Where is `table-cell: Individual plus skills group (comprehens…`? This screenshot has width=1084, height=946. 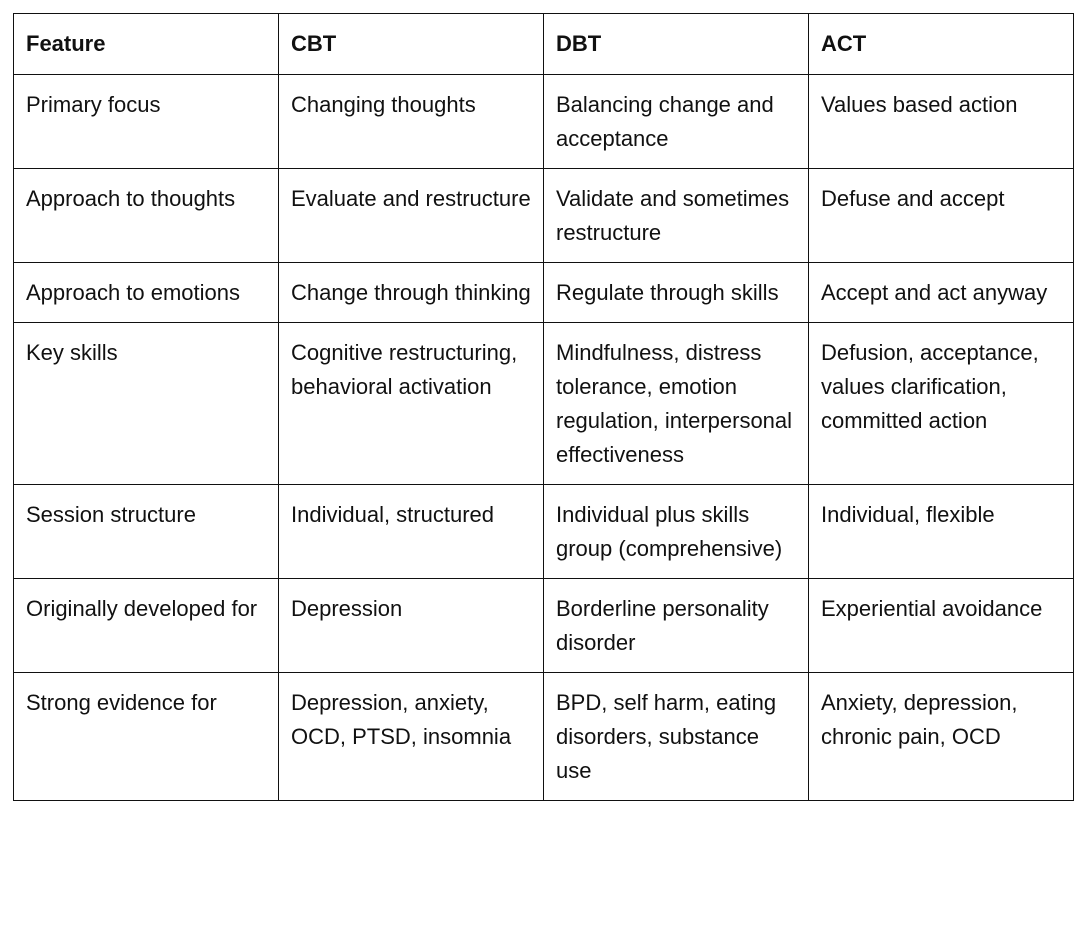
table-cell: Individual plus skills group (comprehens… is located at coordinates (676, 531).